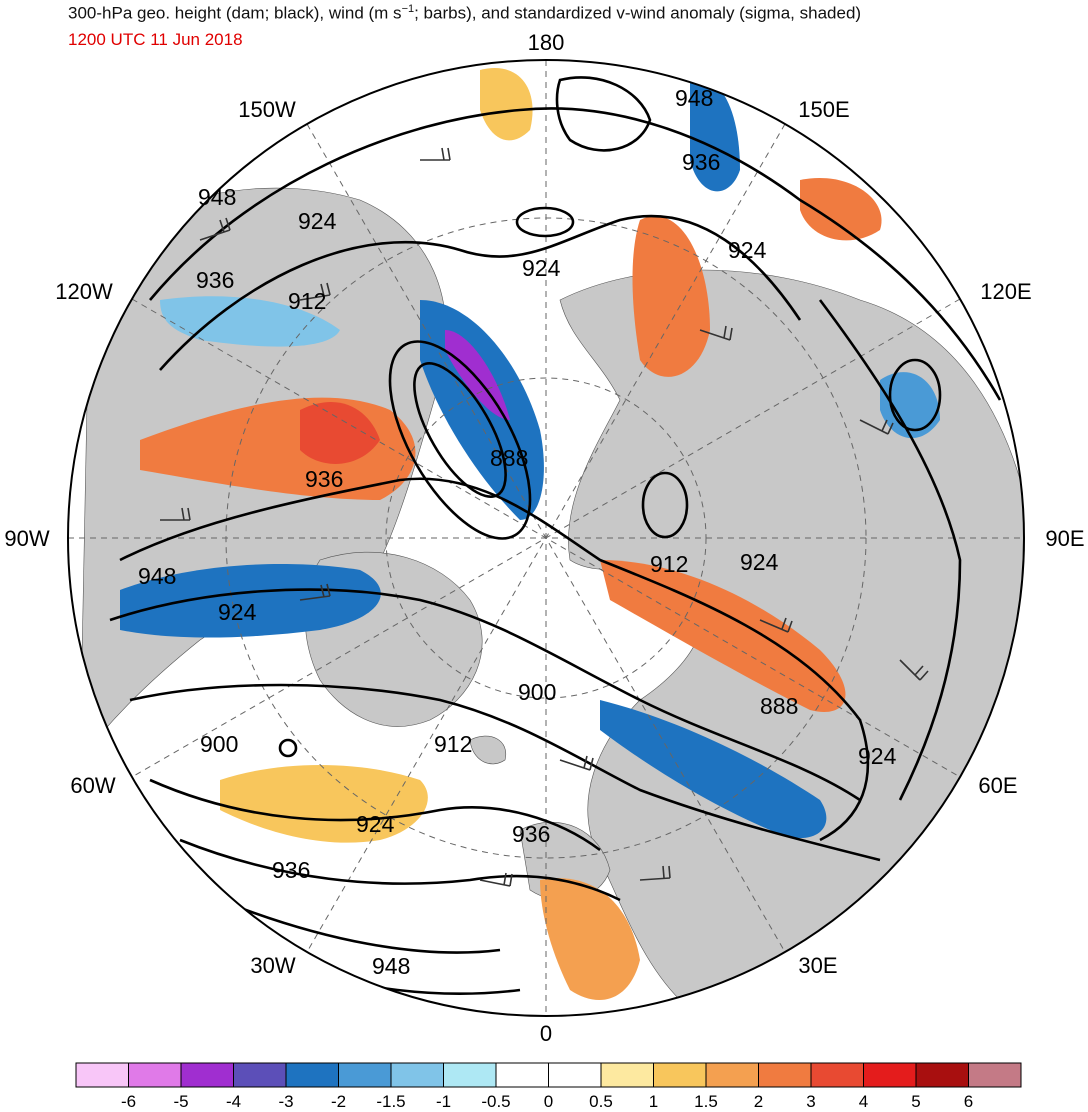 The width and height of the screenshot is (1088, 1112). What do you see at coordinates (546, 1033) in the screenshot?
I see `lon-label-0: 0` at bounding box center [546, 1033].